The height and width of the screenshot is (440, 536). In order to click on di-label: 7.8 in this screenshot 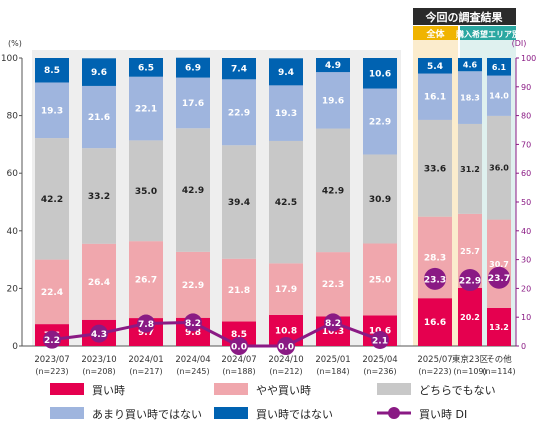, I will do `click(146, 325)`.